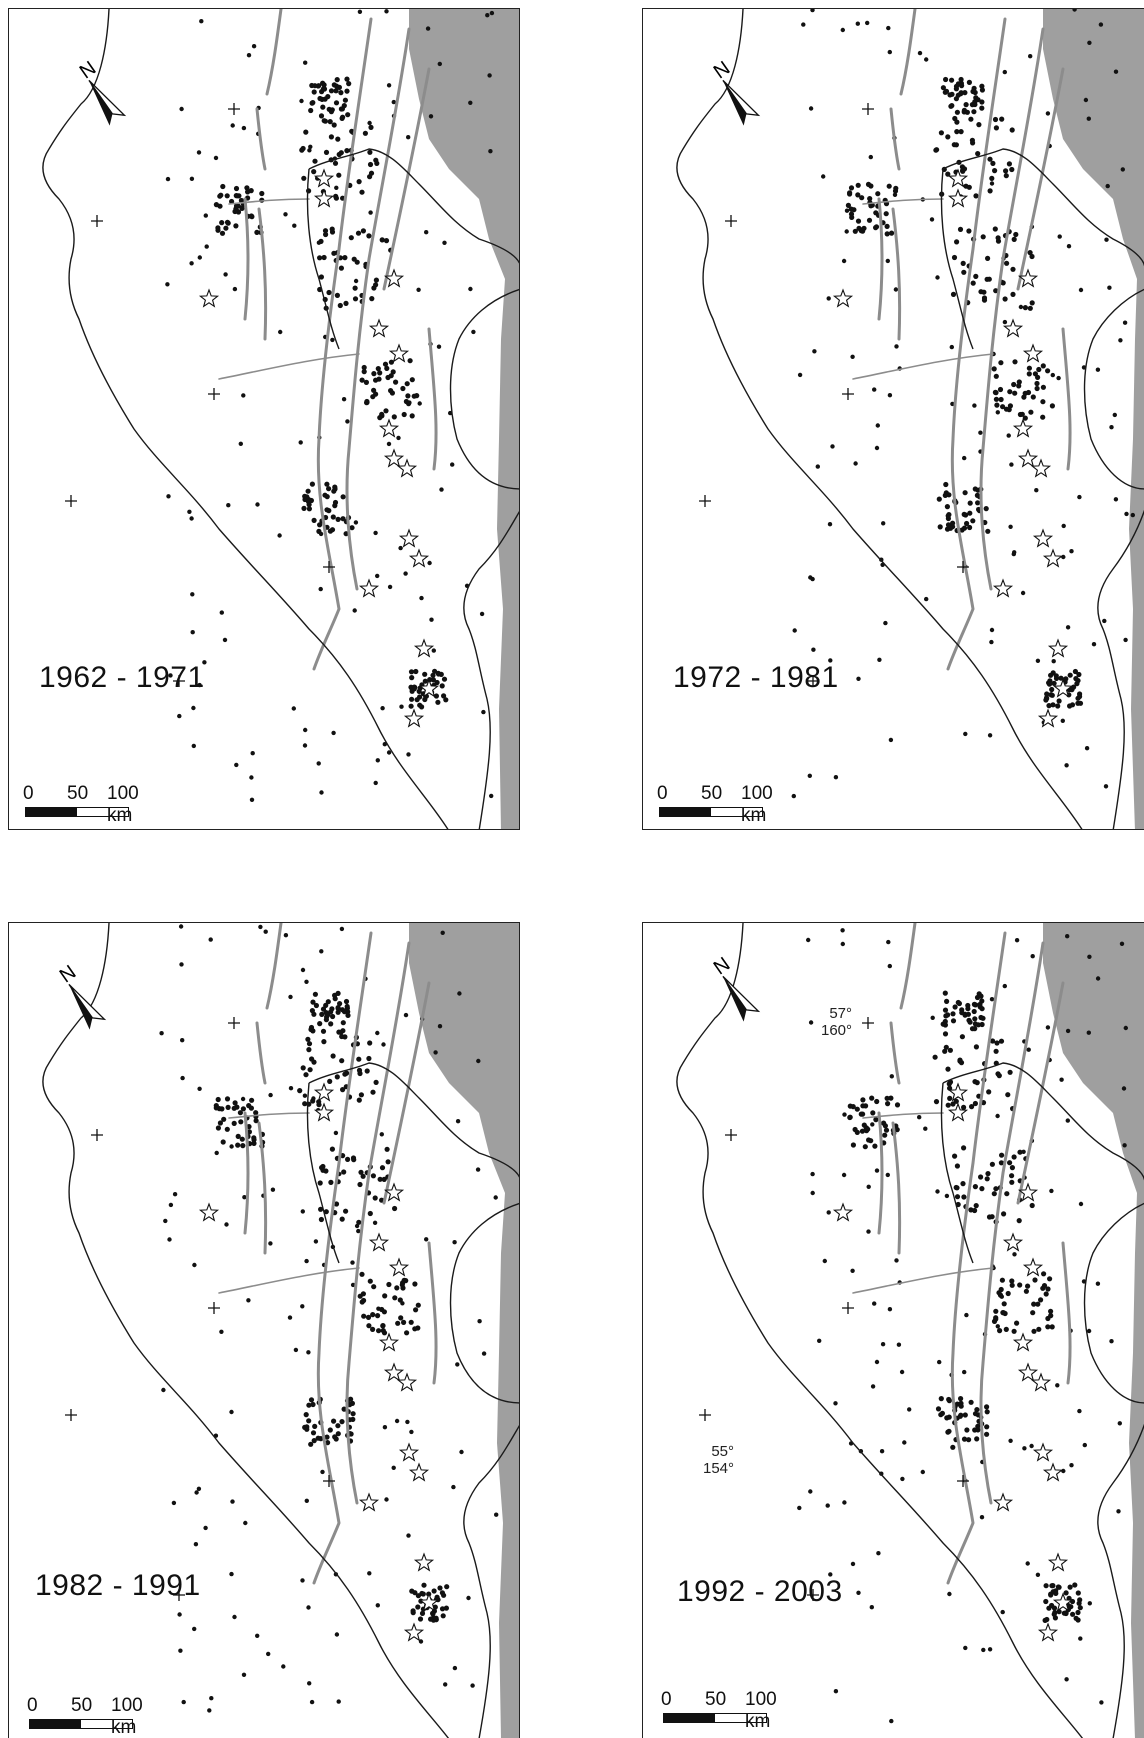  I want to click on scale-bar-graphic, so click(711, 812).